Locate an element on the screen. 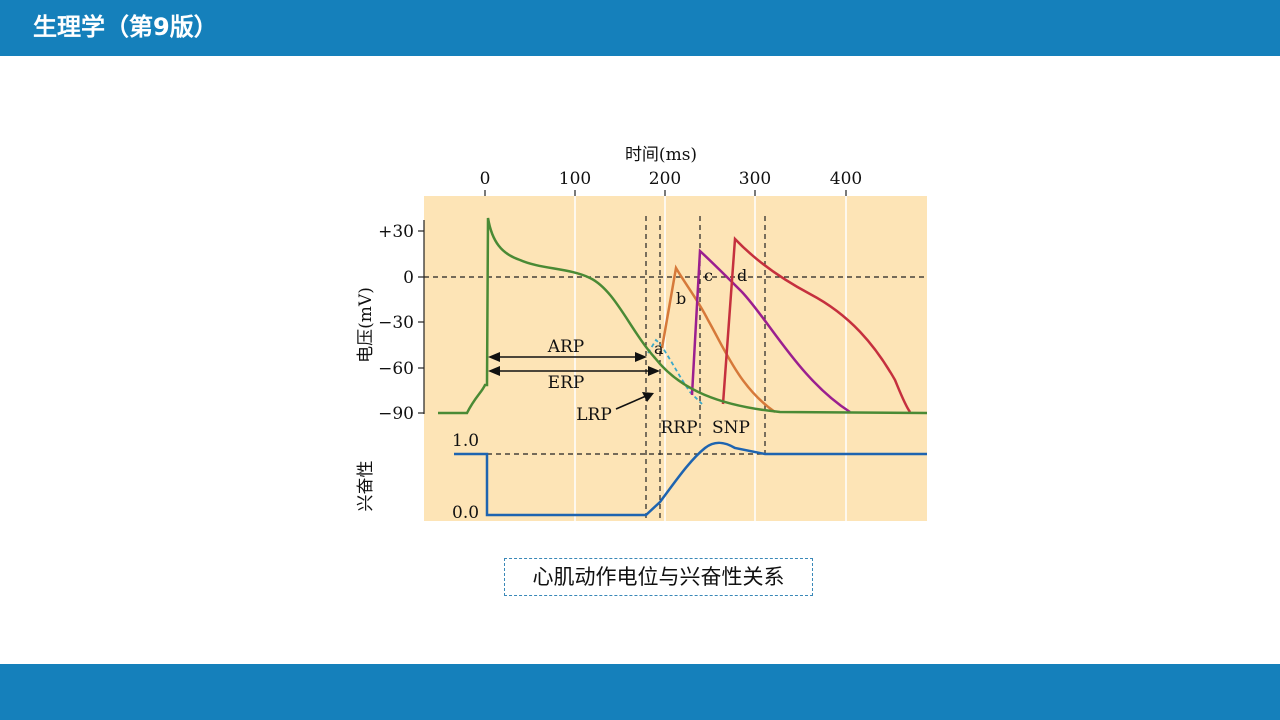  slide-title: 生理学（第9版） is located at coordinates (125, 27).